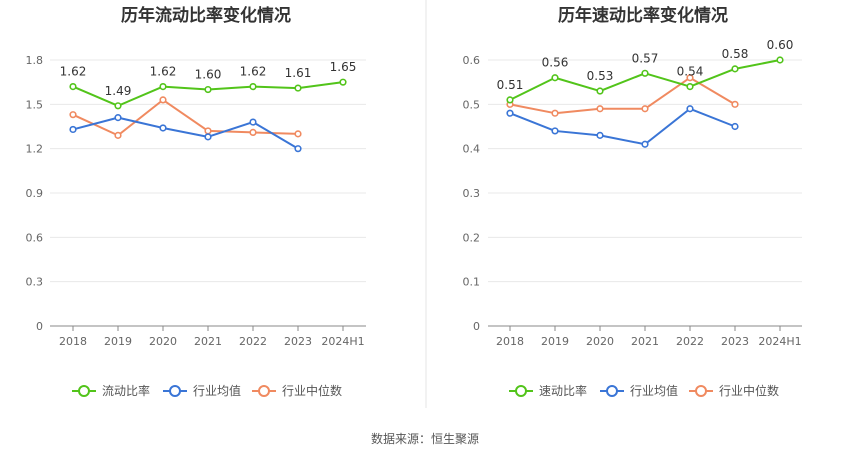 This screenshot has width=850, height=459. Describe the element at coordinates (35, 104) in the screenshot. I see `y-tick-label: 1.5` at that location.